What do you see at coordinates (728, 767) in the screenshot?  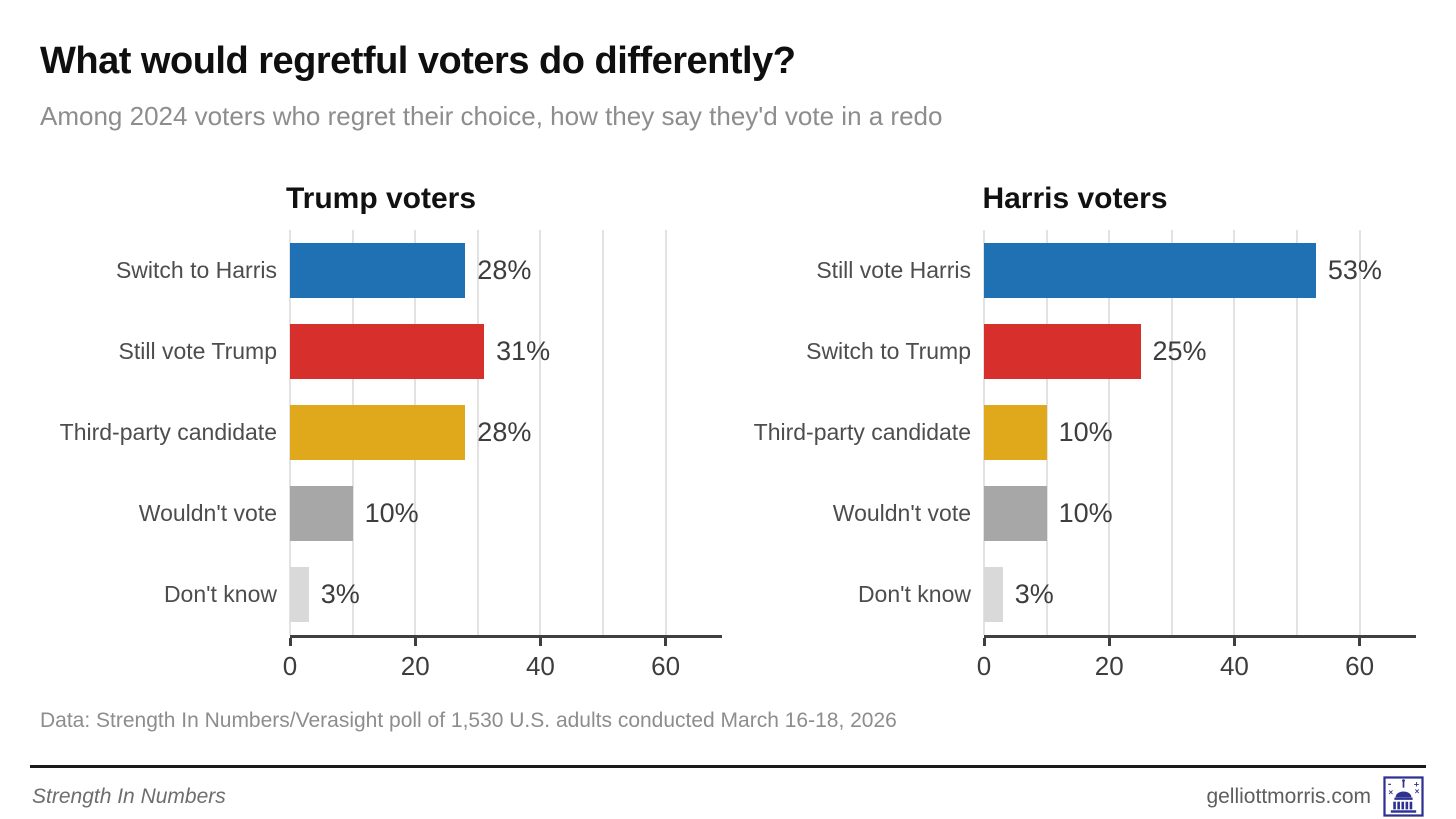 I see `footer-divider` at bounding box center [728, 767].